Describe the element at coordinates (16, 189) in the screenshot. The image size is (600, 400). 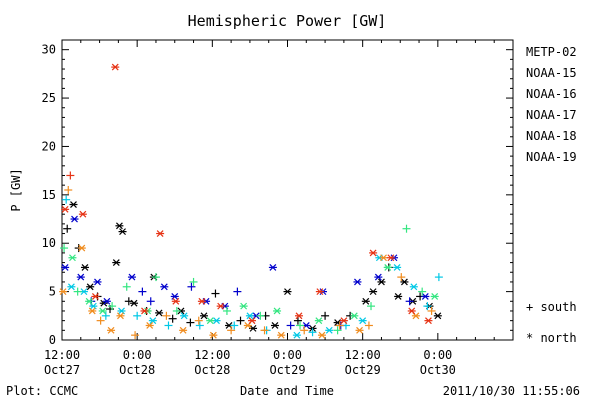
I see `y-axis-label: P [GW]` at that location.